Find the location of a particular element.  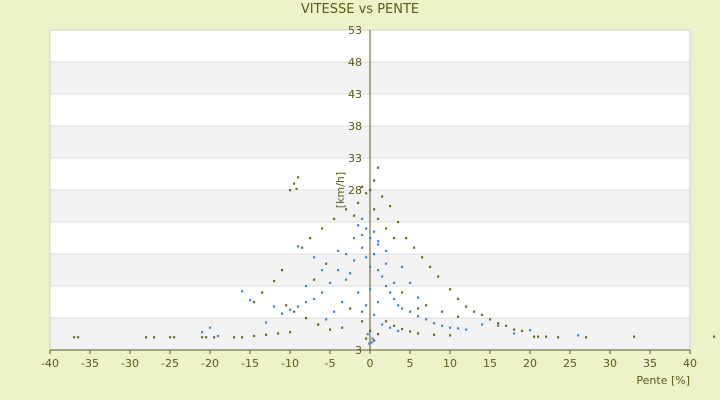

y-tick-label: 53 is located at coordinates (355, 30).